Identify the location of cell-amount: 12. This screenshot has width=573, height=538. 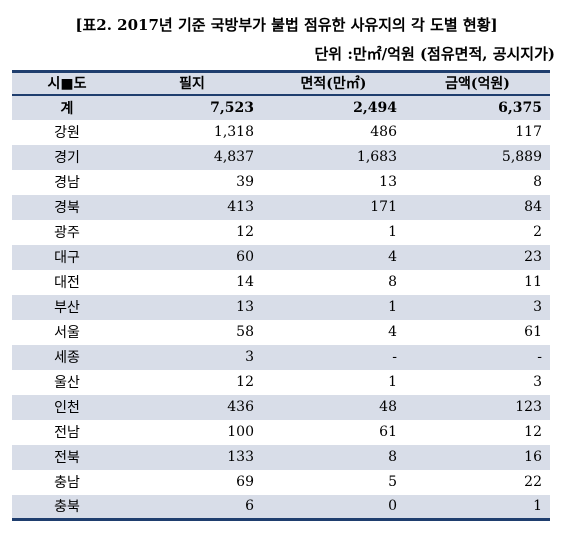
(533, 432).